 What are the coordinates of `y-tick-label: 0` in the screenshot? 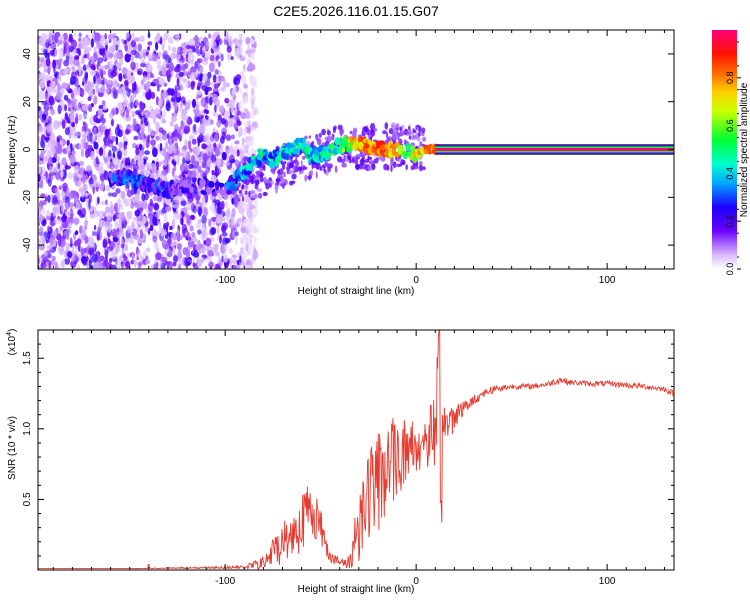 It's located at (27, 149).